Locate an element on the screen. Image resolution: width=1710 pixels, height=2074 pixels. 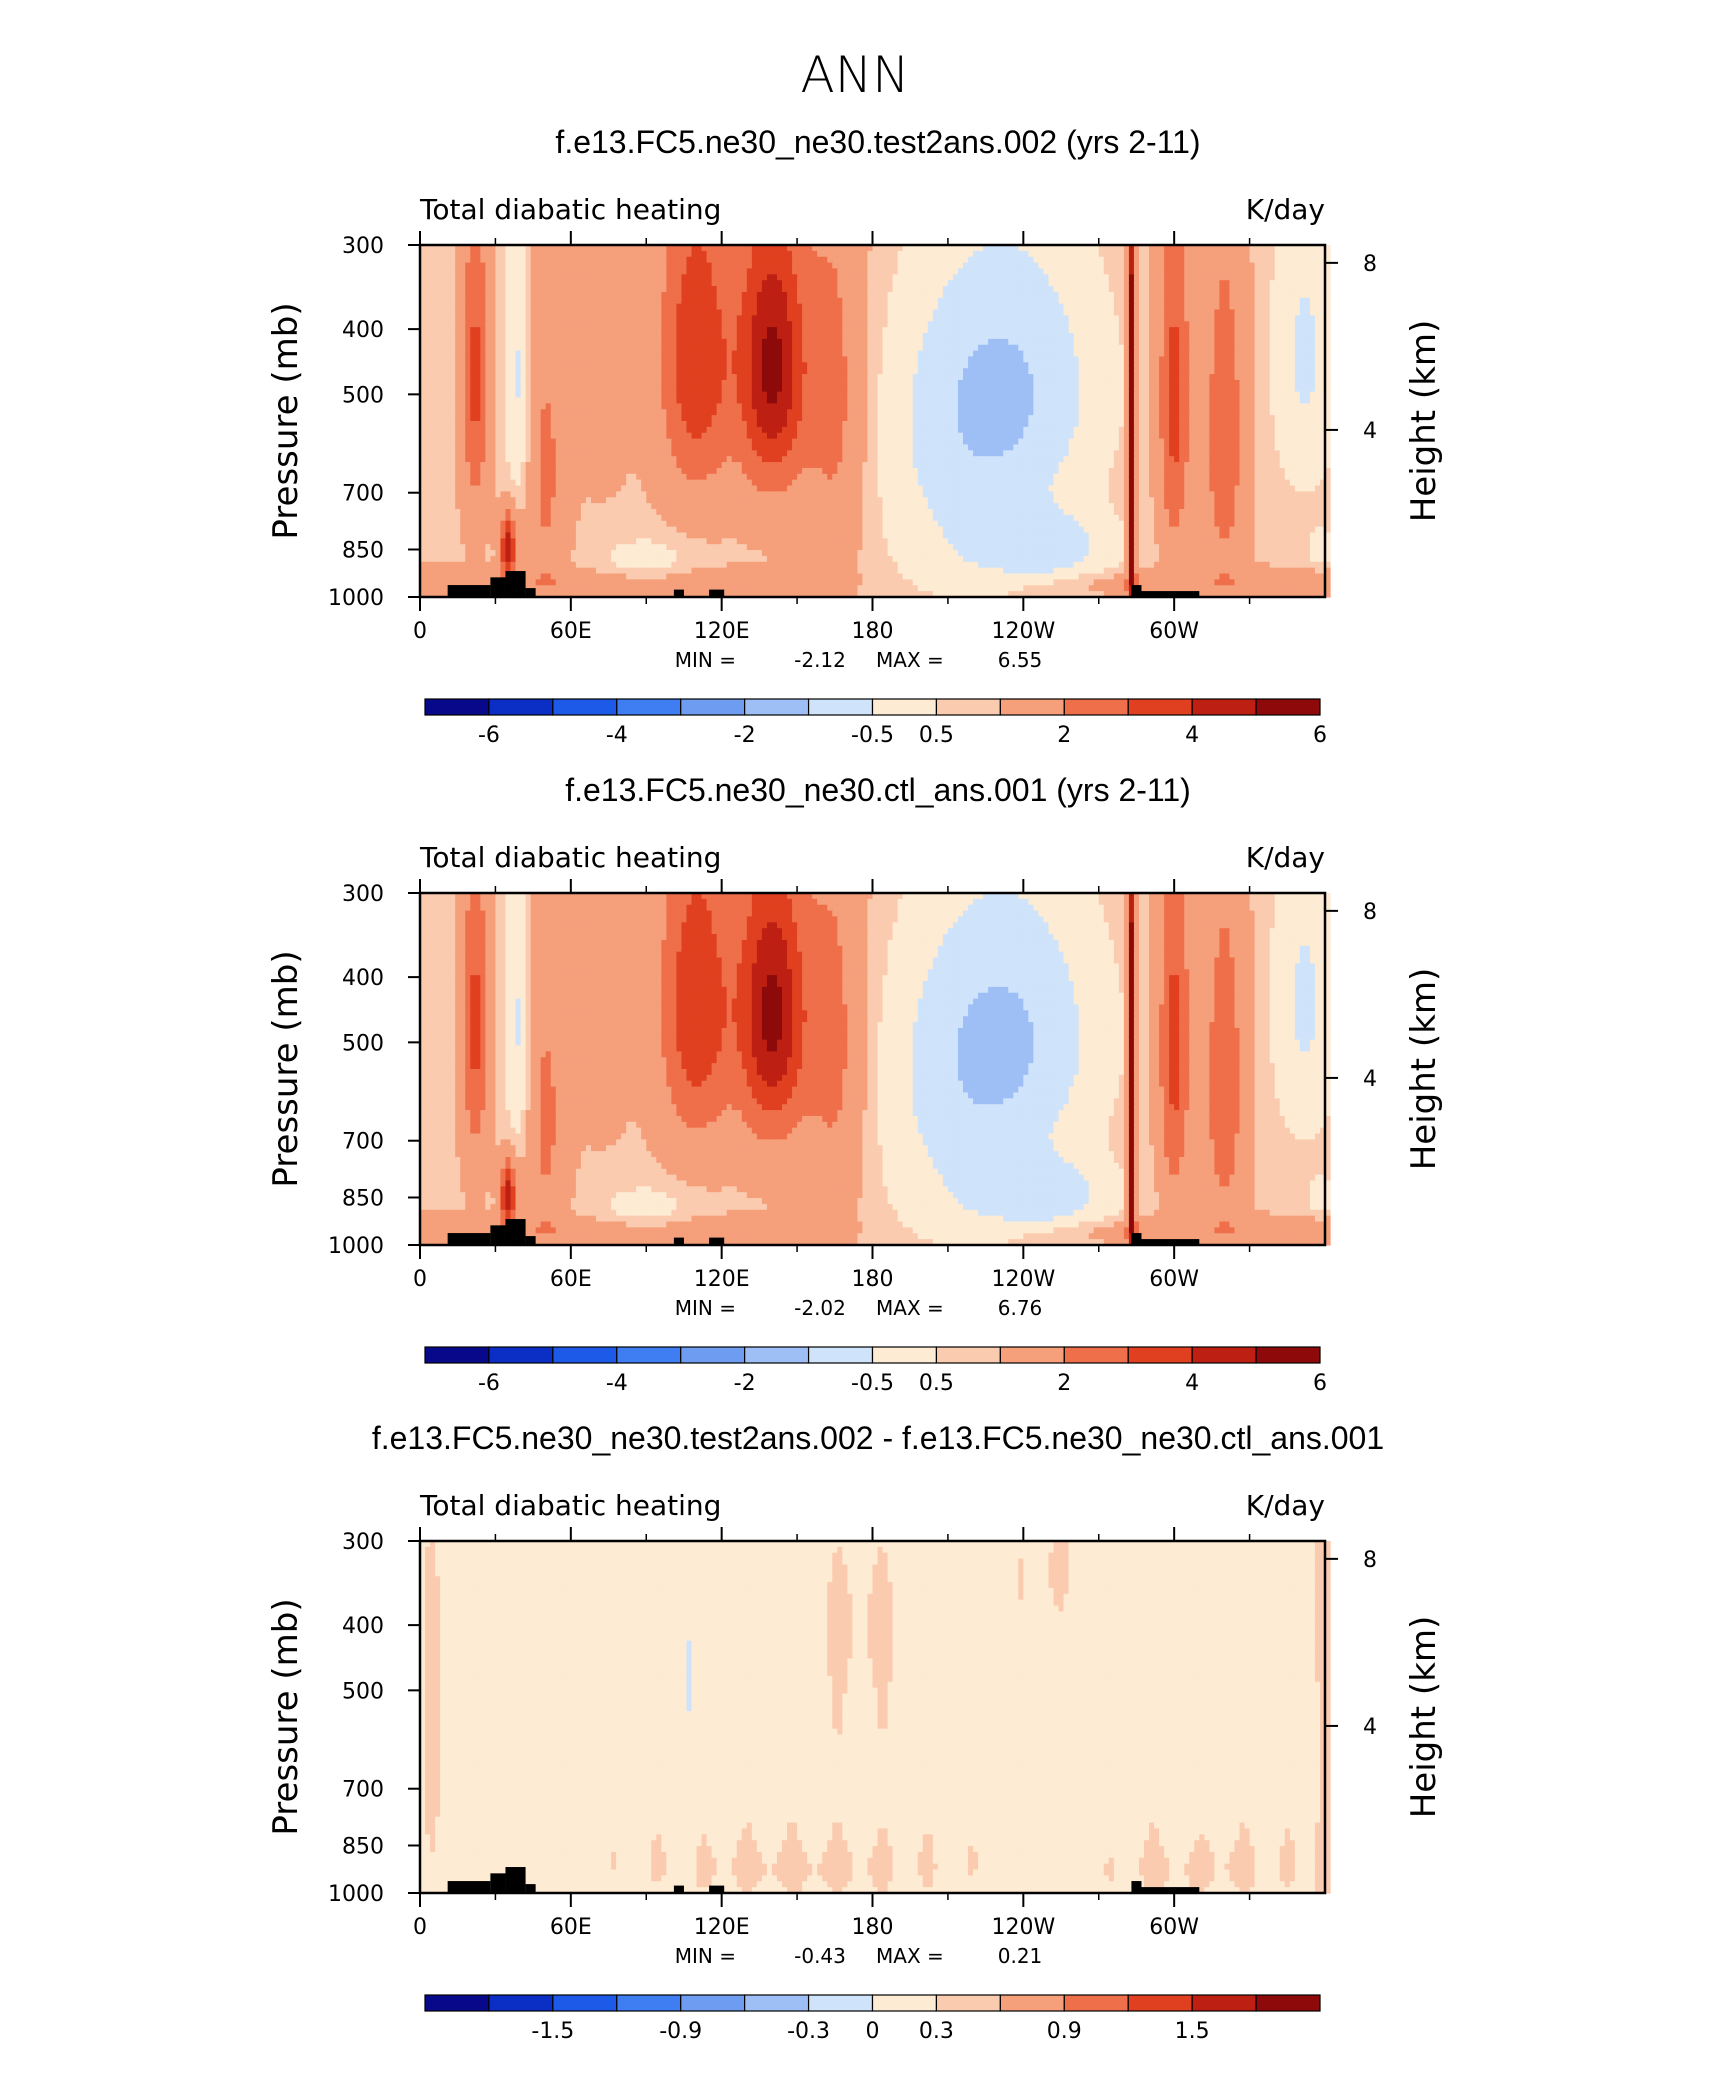
stat-min-value: -2.02 is located at coordinates (820, 1308).